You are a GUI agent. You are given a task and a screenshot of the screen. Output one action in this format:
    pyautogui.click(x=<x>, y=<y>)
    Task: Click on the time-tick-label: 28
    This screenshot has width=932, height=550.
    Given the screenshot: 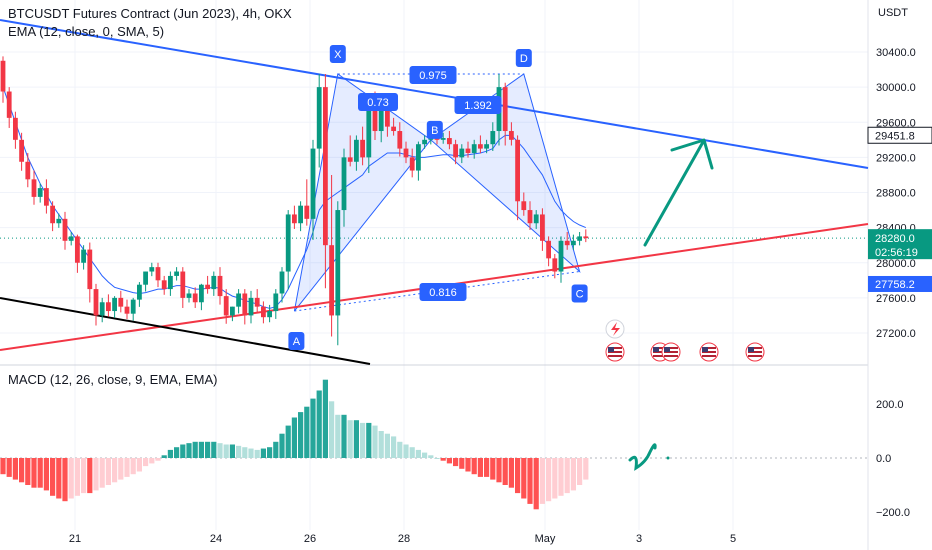 What is the action you would take?
    pyautogui.click(x=404, y=539)
    